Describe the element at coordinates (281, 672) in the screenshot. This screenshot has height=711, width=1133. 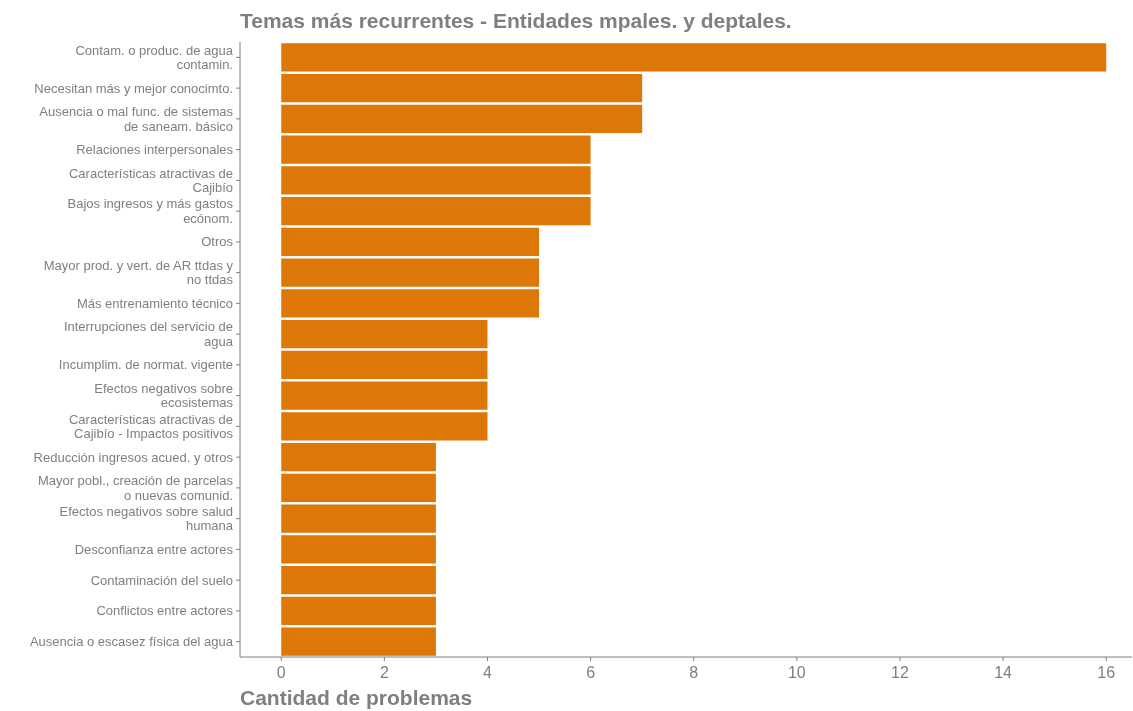
I see `x-tick-label: 0` at that location.